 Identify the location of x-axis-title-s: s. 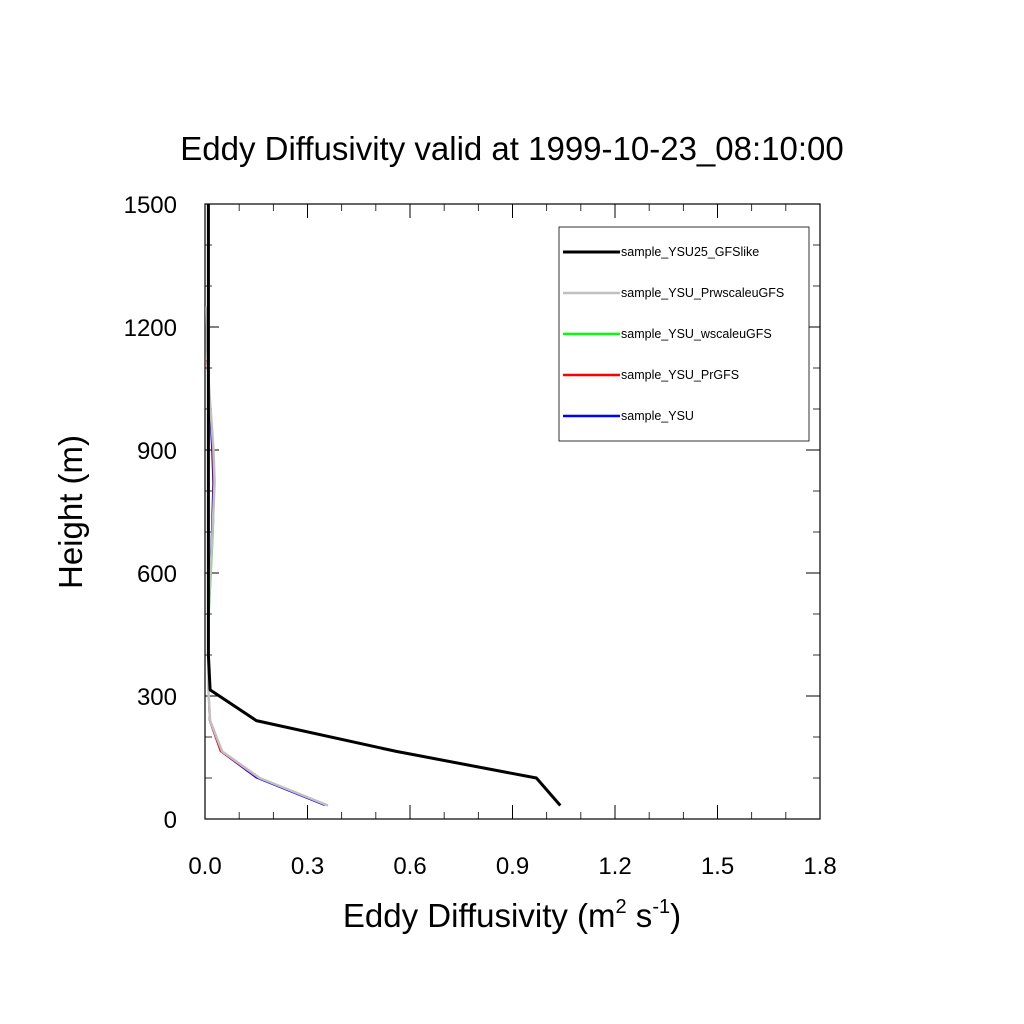
(640, 915).